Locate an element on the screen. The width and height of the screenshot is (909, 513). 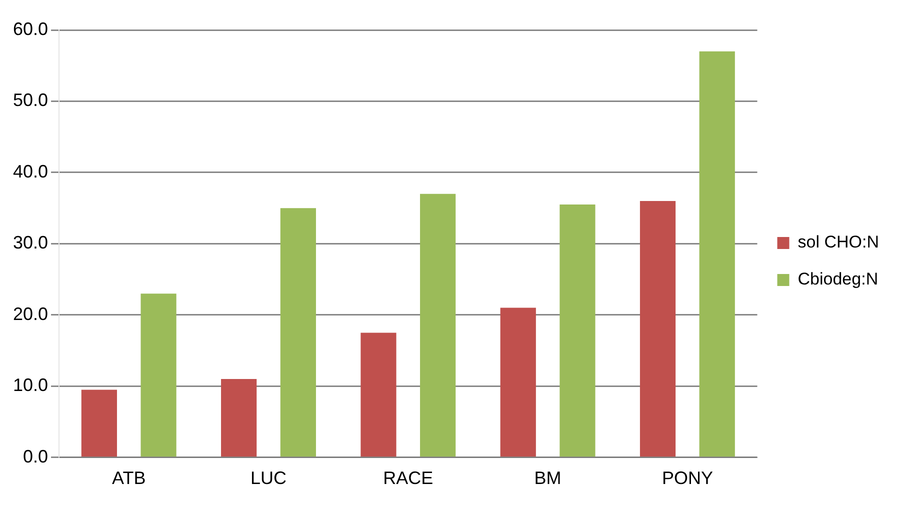
legend-label: sol CHO:N is located at coordinates (839, 242).